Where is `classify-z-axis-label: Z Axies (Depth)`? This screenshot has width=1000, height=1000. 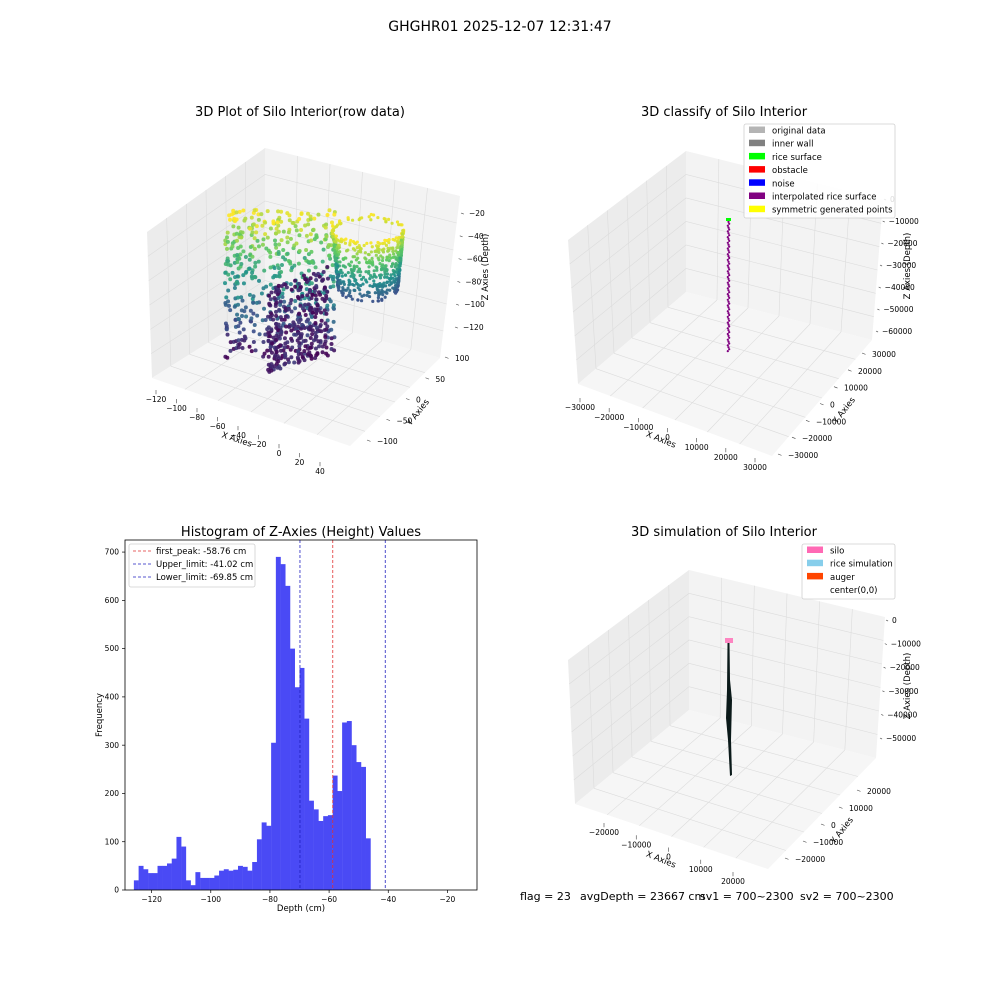
classify-z-axis-label: Z Axies (Depth) is located at coordinates (908, 266).